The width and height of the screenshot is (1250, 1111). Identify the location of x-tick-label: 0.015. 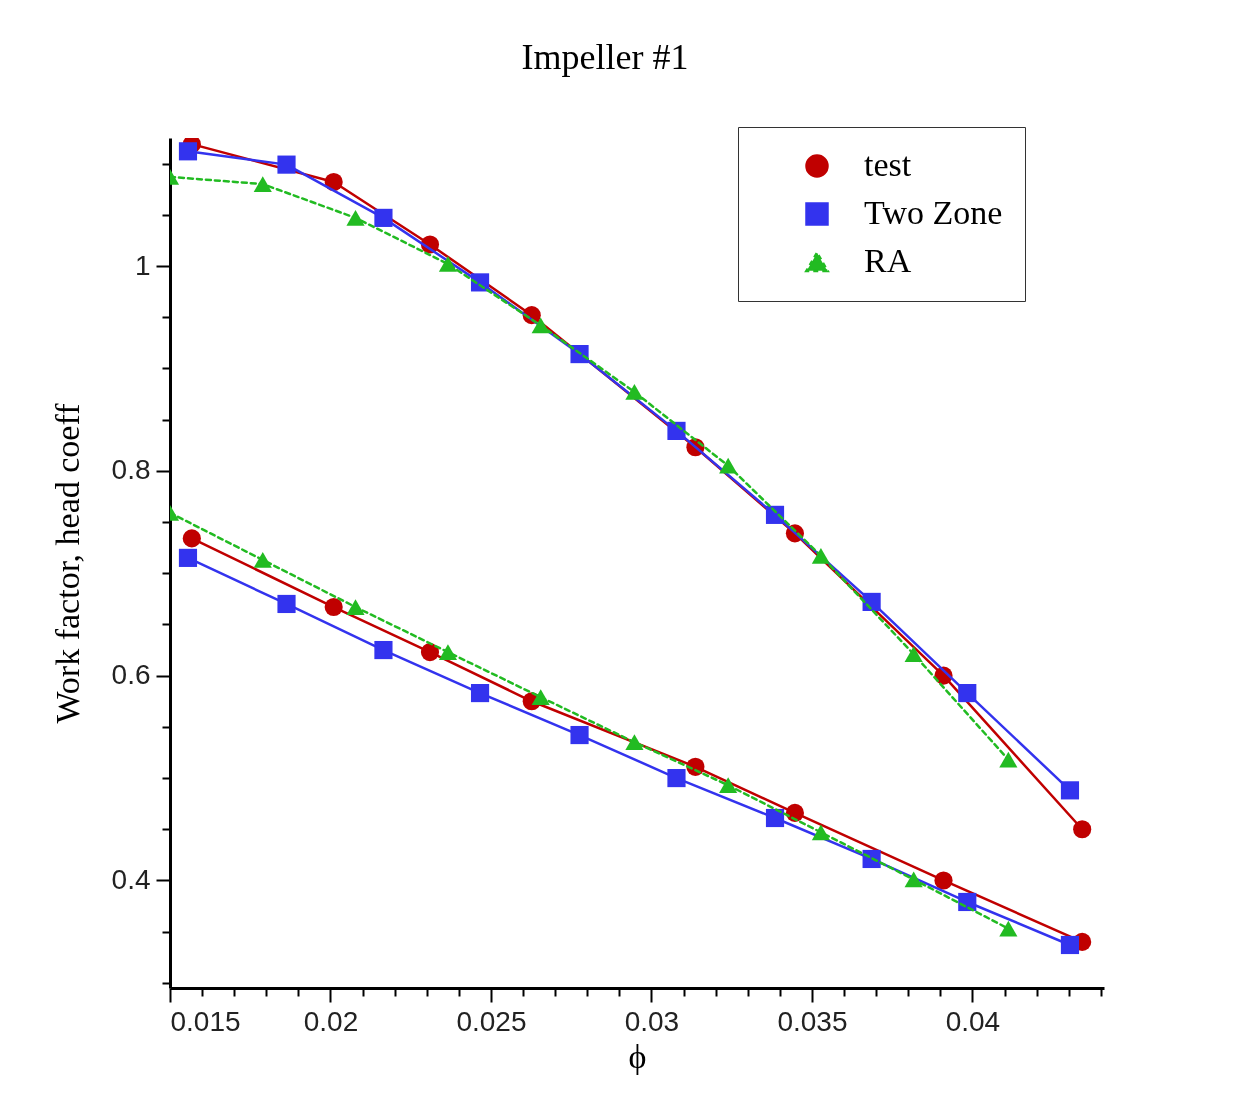
(205, 1021).